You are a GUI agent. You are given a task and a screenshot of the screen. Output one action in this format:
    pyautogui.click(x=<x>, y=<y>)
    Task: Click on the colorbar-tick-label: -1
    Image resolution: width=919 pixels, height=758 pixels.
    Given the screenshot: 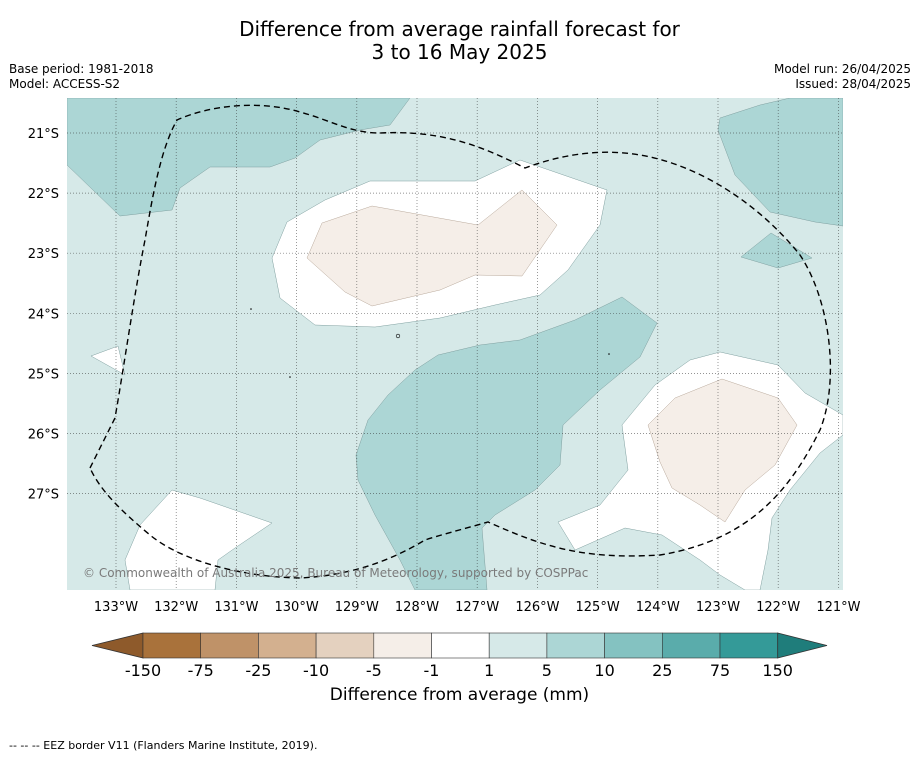 What is the action you would take?
    pyautogui.click(x=432, y=670)
    